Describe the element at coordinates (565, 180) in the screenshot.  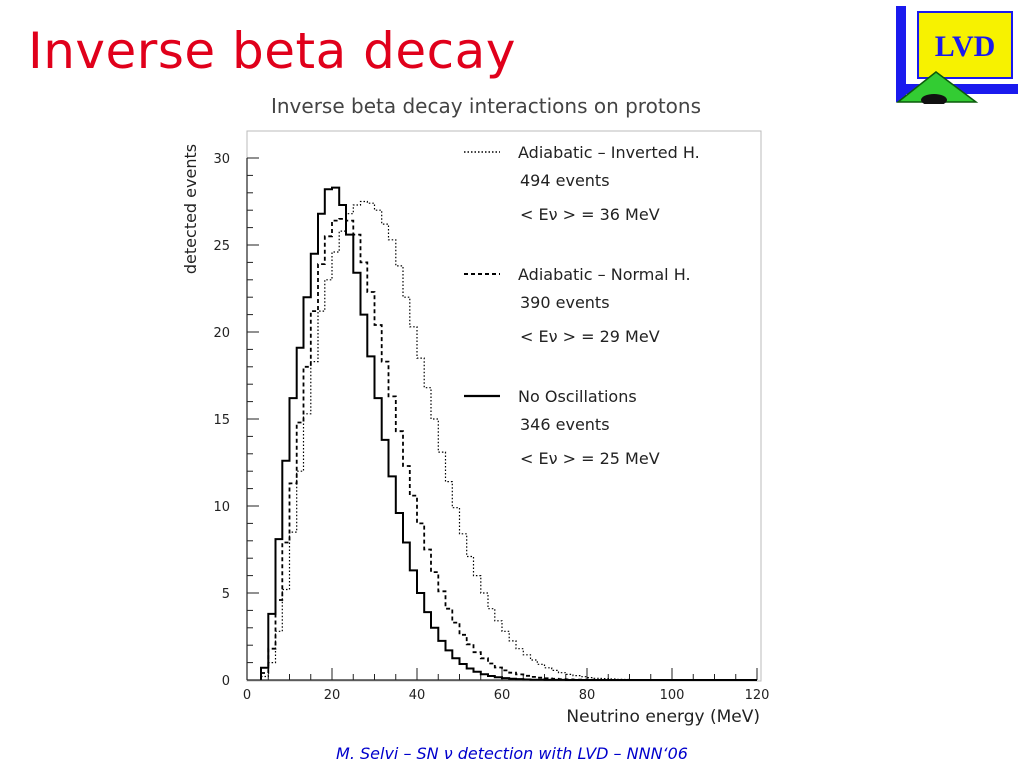
I see `legend-events: 494 events` at that location.